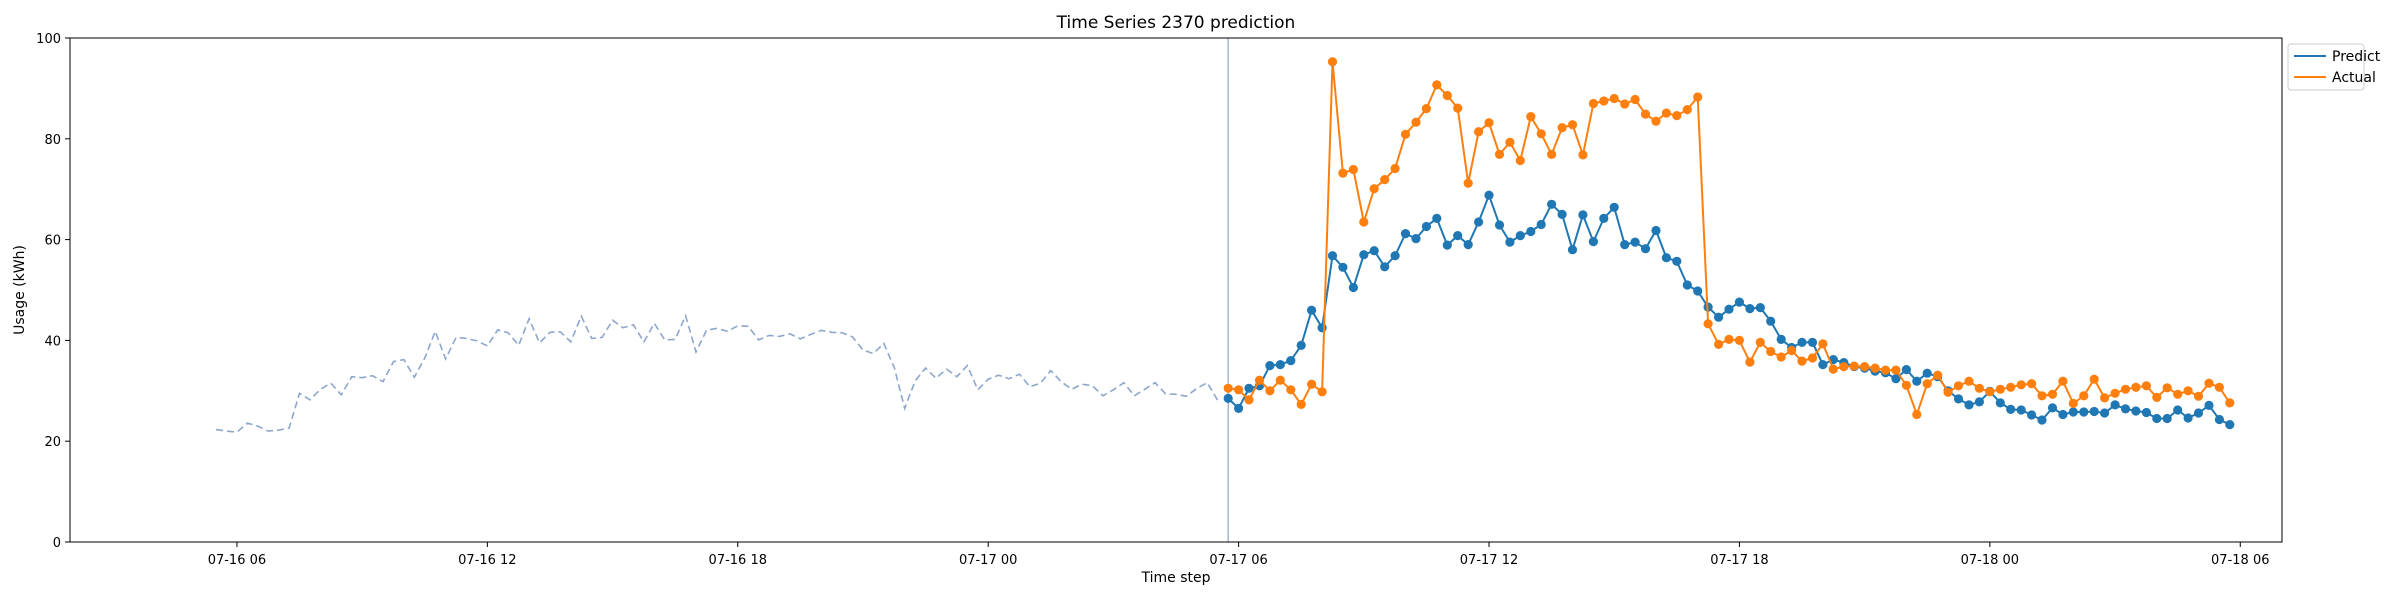 This screenshot has height=600, width=2400. What do you see at coordinates (52, 241) in the screenshot?
I see `y-tick-label: 60` at bounding box center [52, 241].